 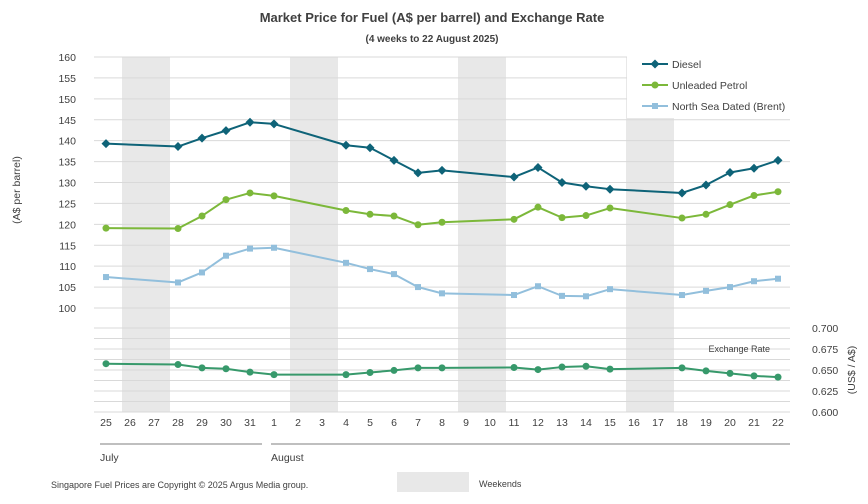 I want to click on x-tick-label: 10, so click(x=490, y=423).